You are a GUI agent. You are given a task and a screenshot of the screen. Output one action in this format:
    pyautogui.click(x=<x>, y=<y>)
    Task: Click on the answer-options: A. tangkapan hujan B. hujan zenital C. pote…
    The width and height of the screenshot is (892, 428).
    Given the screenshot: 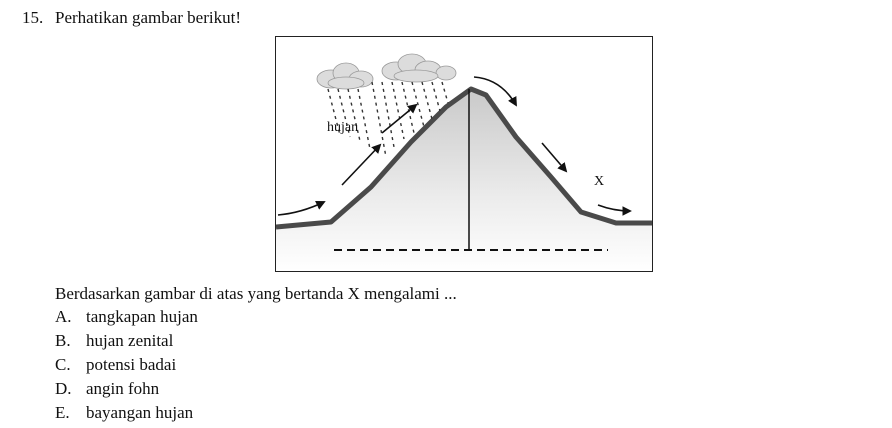 What is the action you would take?
    pyautogui.click(x=126, y=365)
    